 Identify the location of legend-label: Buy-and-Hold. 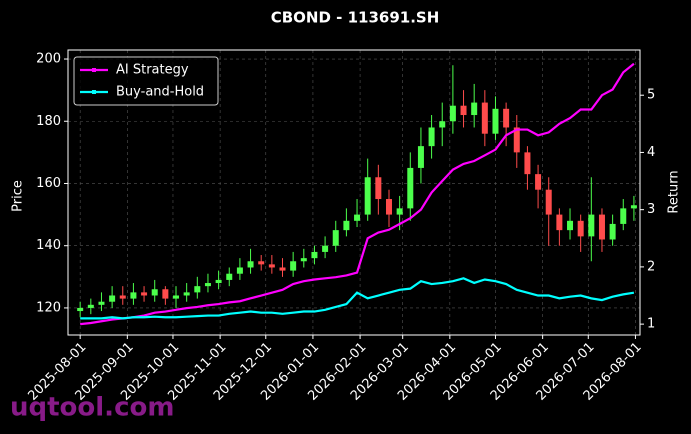
(160, 92).